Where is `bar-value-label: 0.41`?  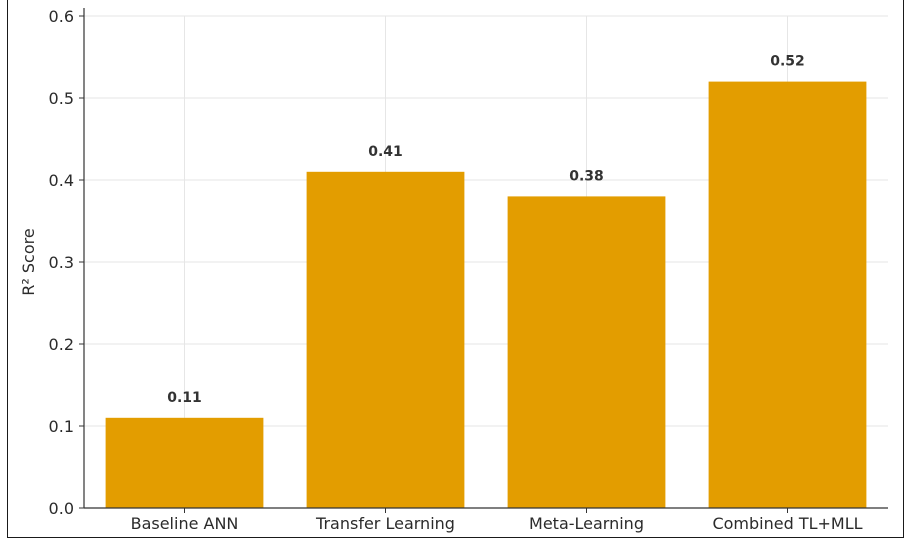
bar-value-label: 0.41 is located at coordinates (385, 152).